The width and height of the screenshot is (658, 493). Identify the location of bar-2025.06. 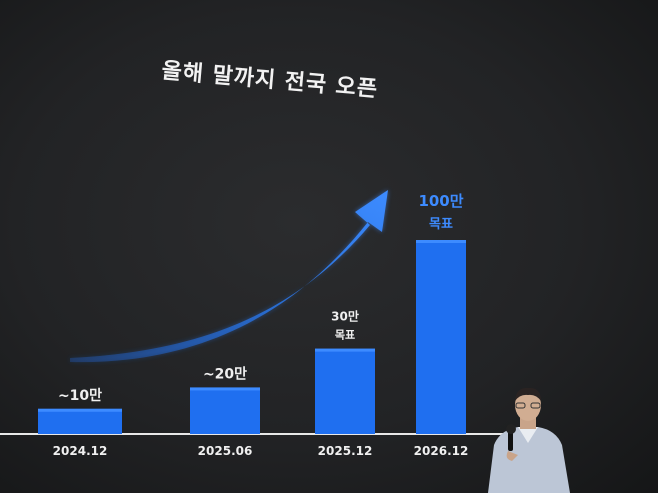
(225, 410).